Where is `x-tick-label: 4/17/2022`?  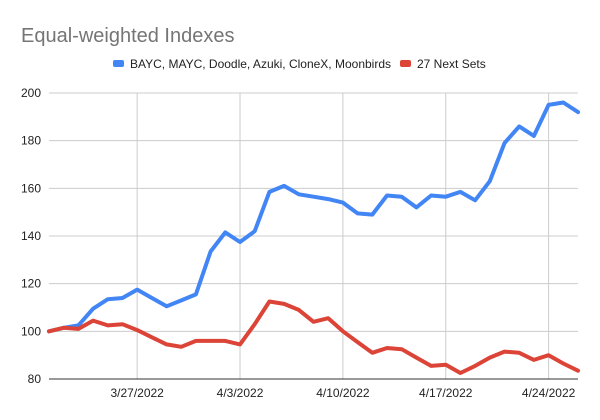
x-tick-label: 4/17/2022 is located at coordinates (446, 393).